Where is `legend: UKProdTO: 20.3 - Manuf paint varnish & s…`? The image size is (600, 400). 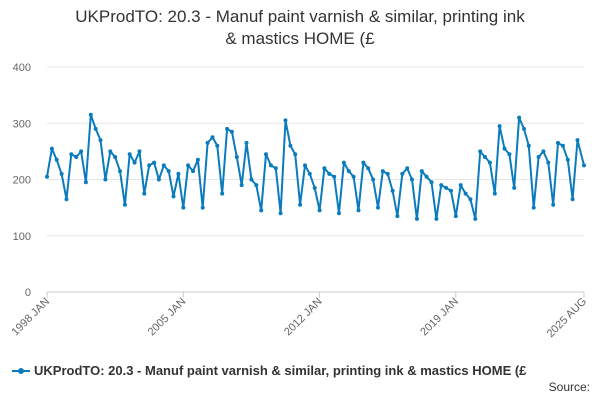
legend: UKProdTO: 20.3 - Manuf paint varnish & s… is located at coordinates (269, 370).